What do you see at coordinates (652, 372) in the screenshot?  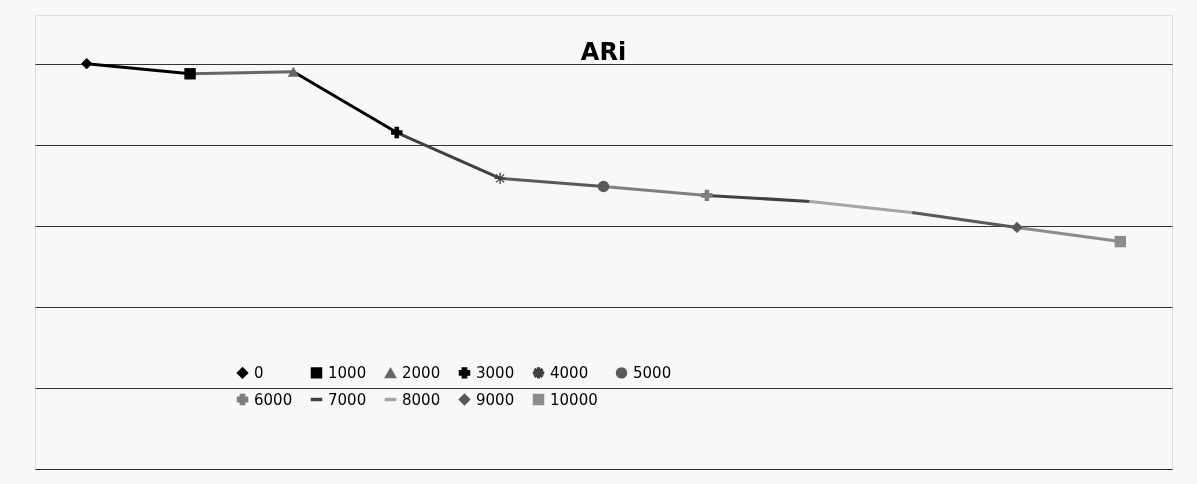 I see `legend-label: 5000` at bounding box center [652, 372].